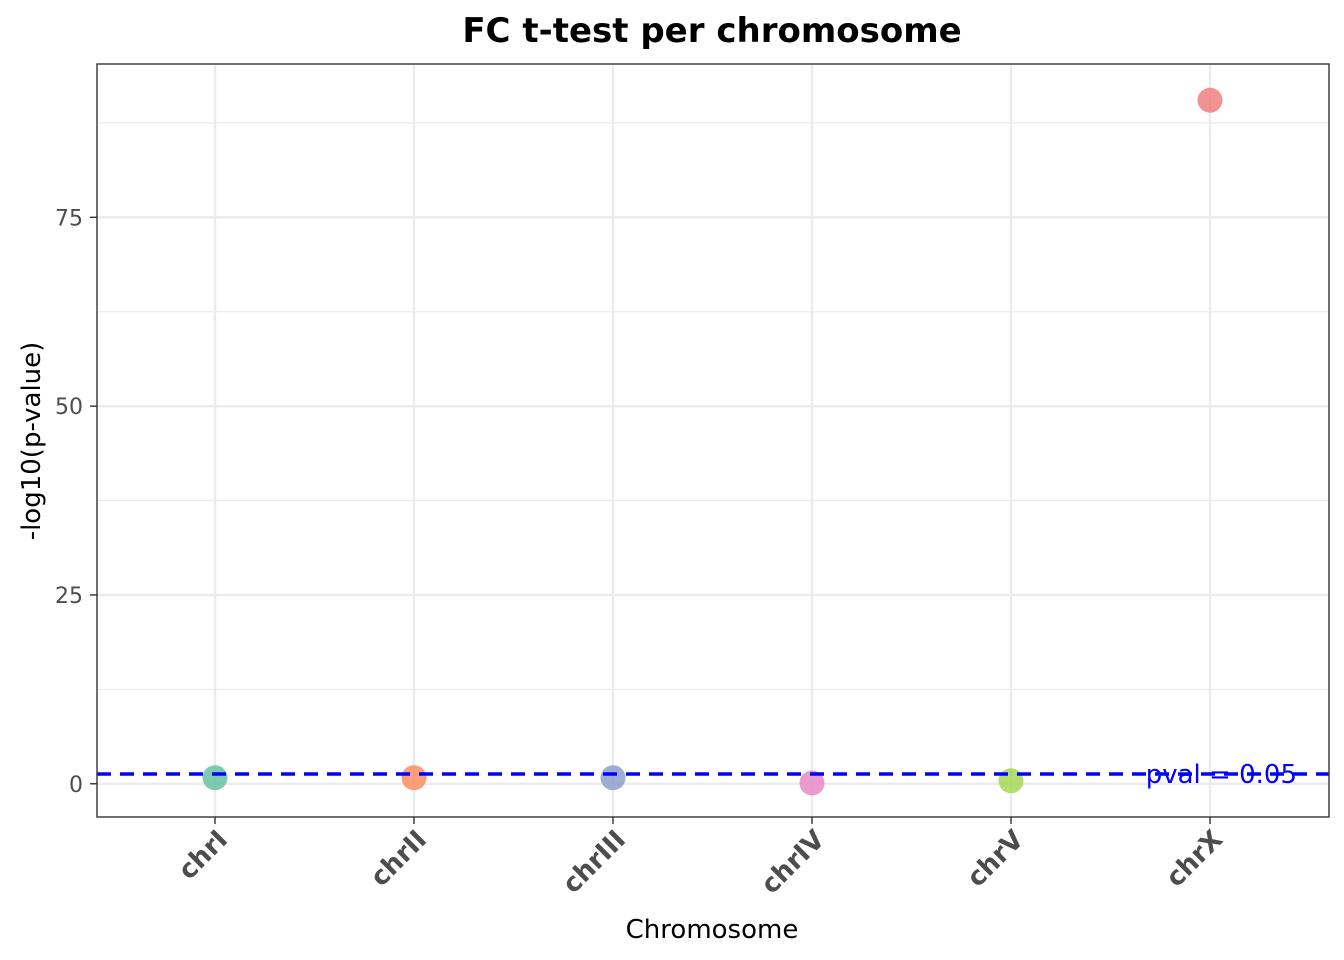  Describe the element at coordinates (215, 778) in the screenshot. I see `data-point-chri` at that location.